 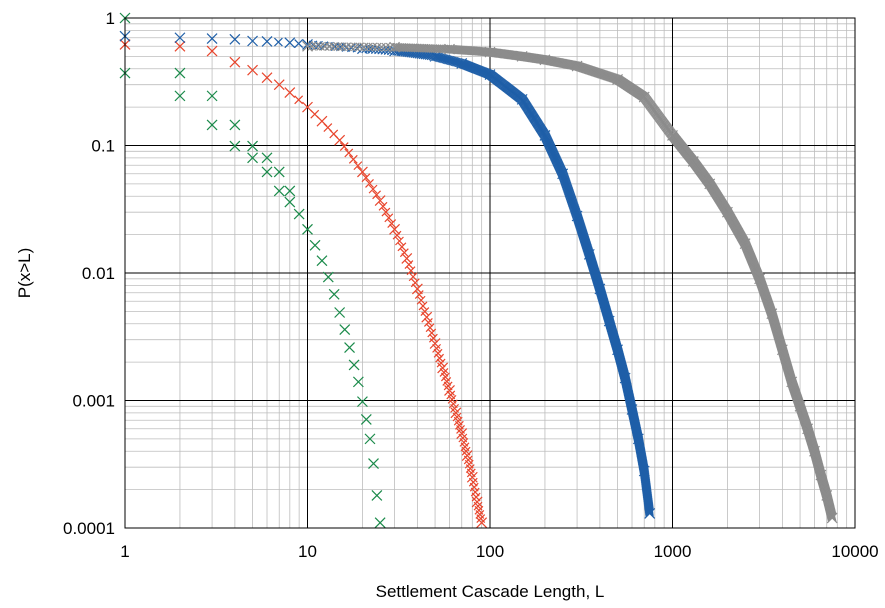 What do you see at coordinates (499, 551) in the screenshot?
I see `x-axis-ticks: 1 10 100 1000 10000` at bounding box center [499, 551].